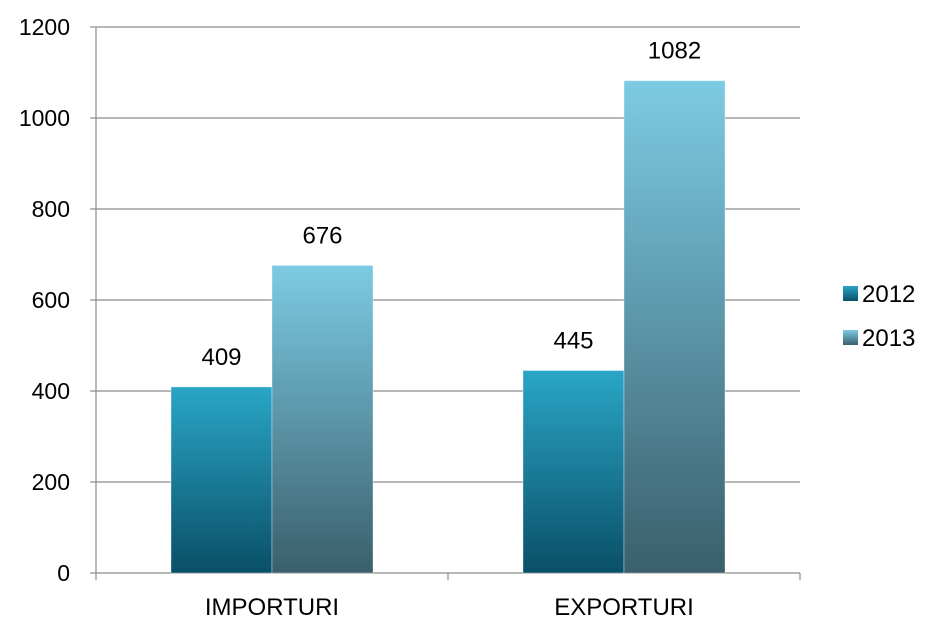 This screenshot has width=929, height=625. Describe the element at coordinates (44, 118) in the screenshot. I see `y-tick-label: 1000` at that location.